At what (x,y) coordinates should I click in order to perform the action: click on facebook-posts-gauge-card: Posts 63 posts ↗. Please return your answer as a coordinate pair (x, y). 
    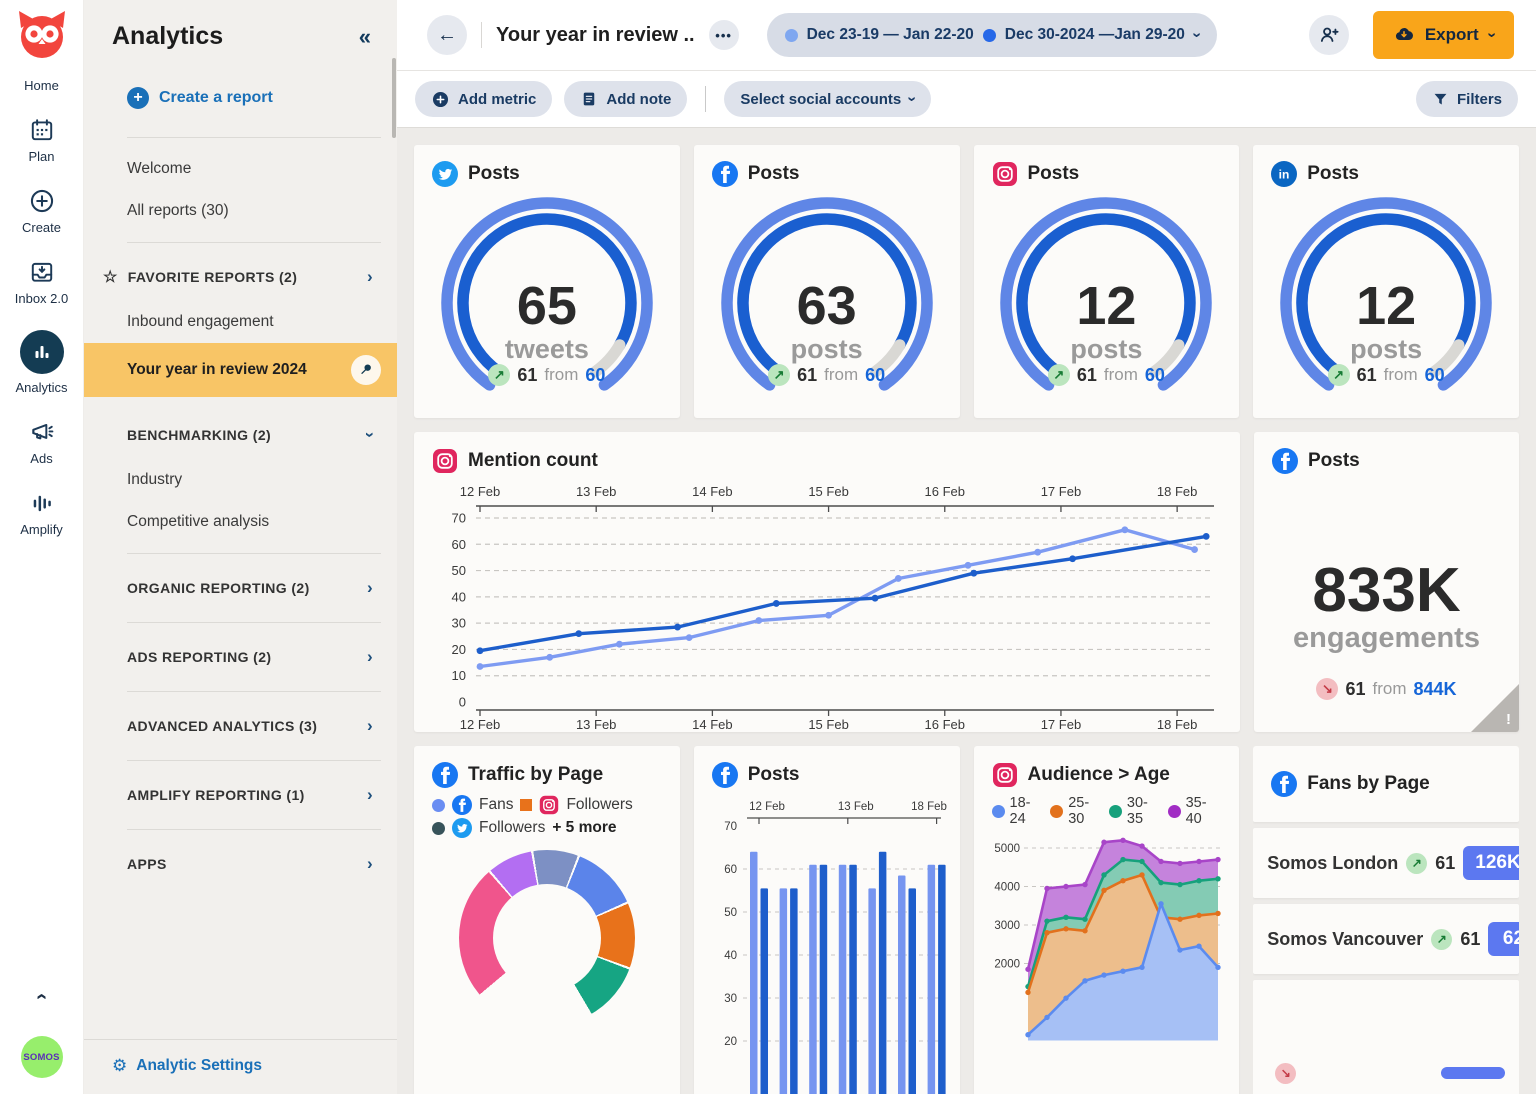
    Looking at the image, I should click on (826, 281).